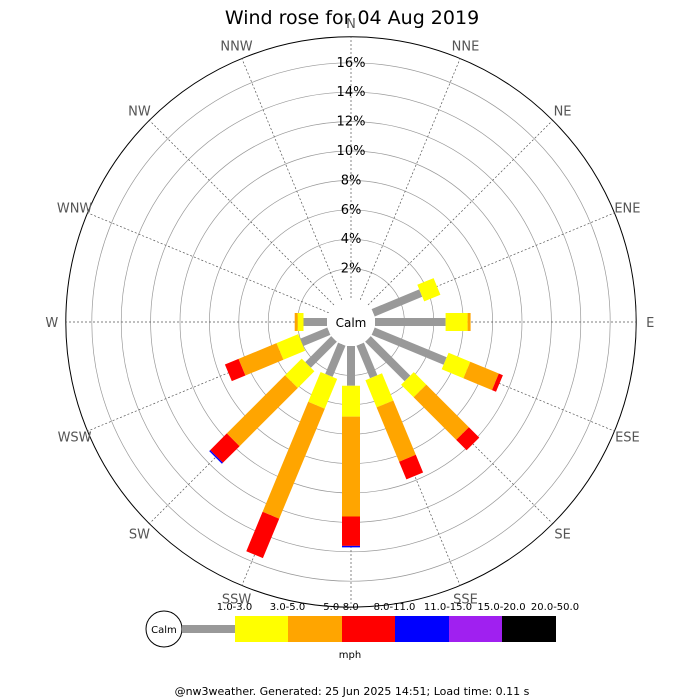 The width and height of the screenshot is (700, 700). Describe the element at coordinates (351, 239) in the screenshot. I see `radial-tick-label-4: 4%` at that location.